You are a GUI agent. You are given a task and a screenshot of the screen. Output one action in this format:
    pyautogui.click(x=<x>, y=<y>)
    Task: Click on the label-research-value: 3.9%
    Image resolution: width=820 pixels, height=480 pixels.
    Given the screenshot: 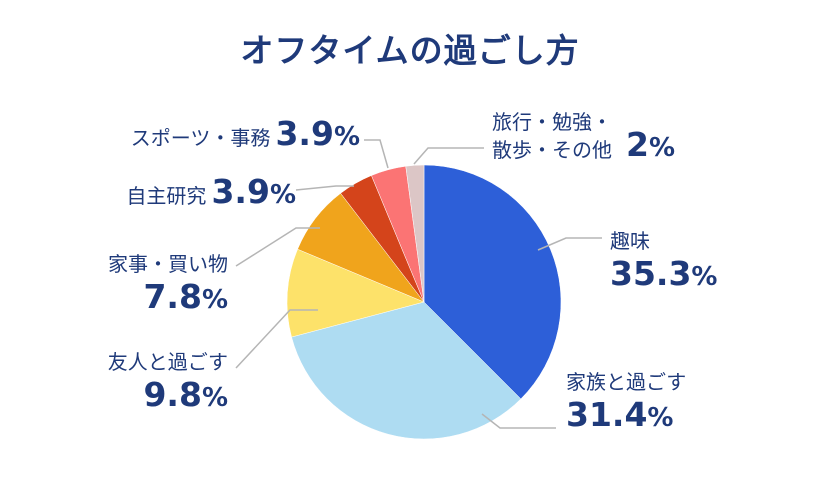 What is the action you would take?
    pyautogui.click(x=253, y=191)
    